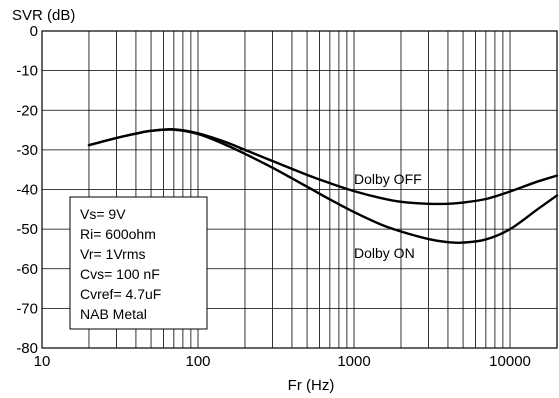 The height and width of the screenshot is (398, 559). Describe the element at coordinates (103, 214) in the screenshot. I see `condition-vs: Vs= 9V` at that location.